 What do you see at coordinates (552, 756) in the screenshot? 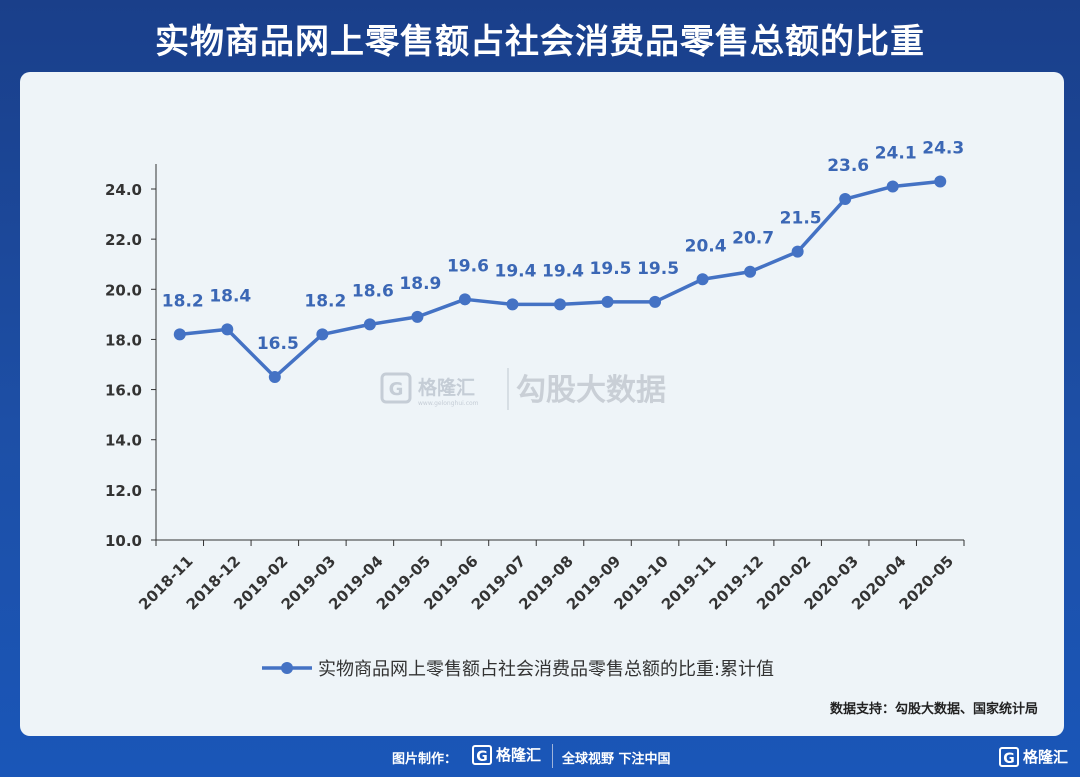
I see `footer-divider` at bounding box center [552, 756].